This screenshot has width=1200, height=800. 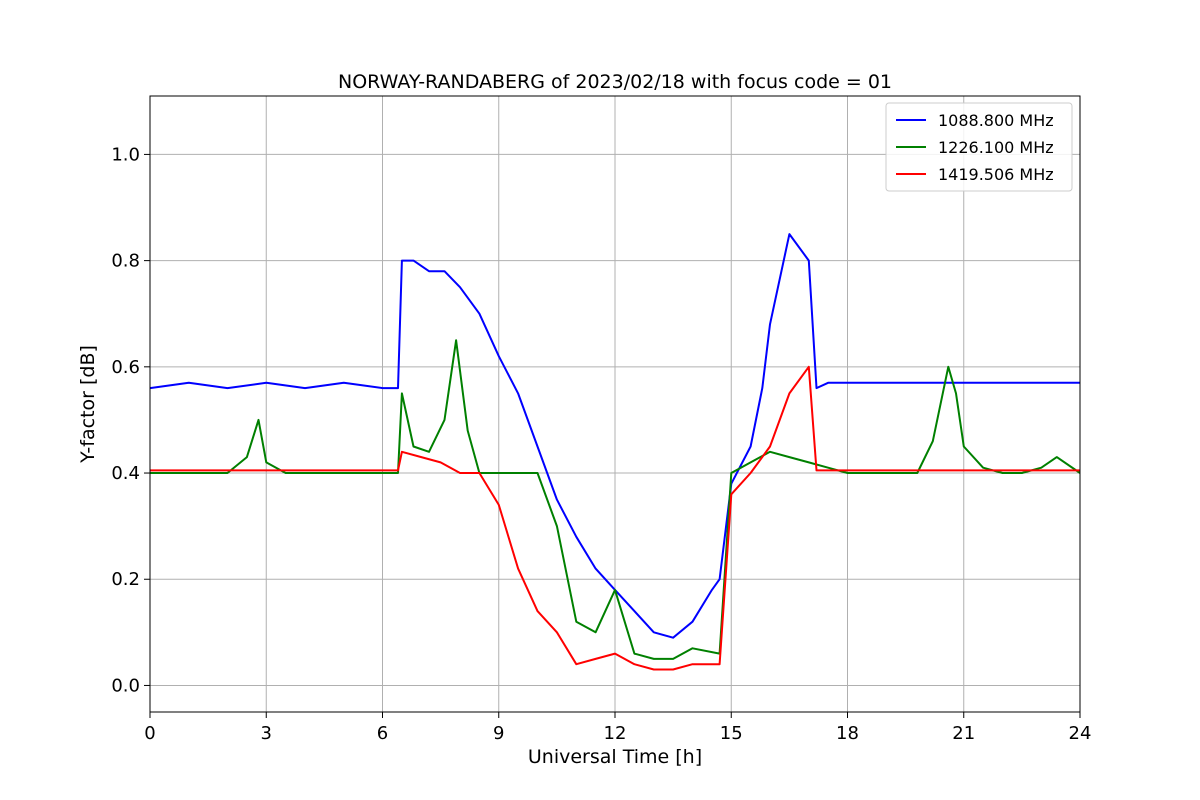 What do you see at coordinates (996, 147) in the screenshot?
I see `legend-entry: 1226.100 MHz` at bounding box center [996, 147].